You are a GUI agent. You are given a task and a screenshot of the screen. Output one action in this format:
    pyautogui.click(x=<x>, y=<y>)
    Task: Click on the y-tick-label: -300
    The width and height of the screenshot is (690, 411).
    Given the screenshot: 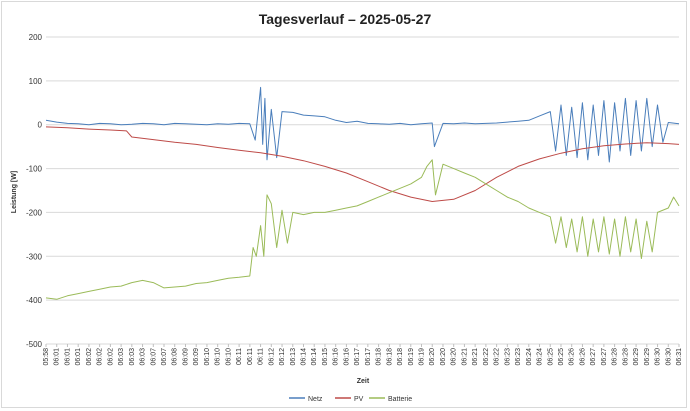 What is the action you would take?
    pyautogui.click(x=34, y=256)
    